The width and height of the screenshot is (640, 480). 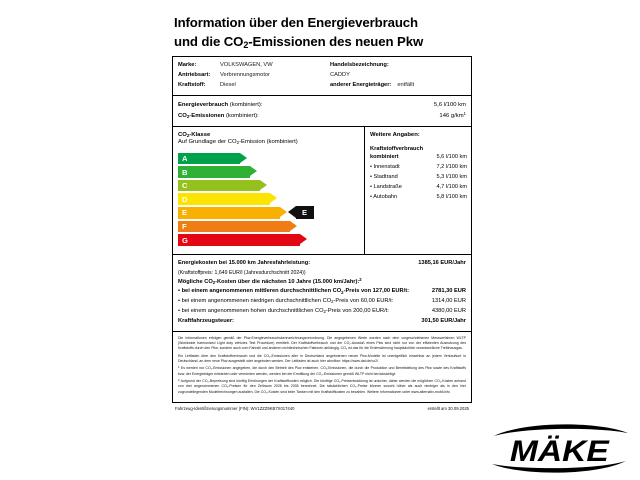 I want to click on row-marke: Marke: VOLKSWAGEN, VW, so click(x=254, y=66).